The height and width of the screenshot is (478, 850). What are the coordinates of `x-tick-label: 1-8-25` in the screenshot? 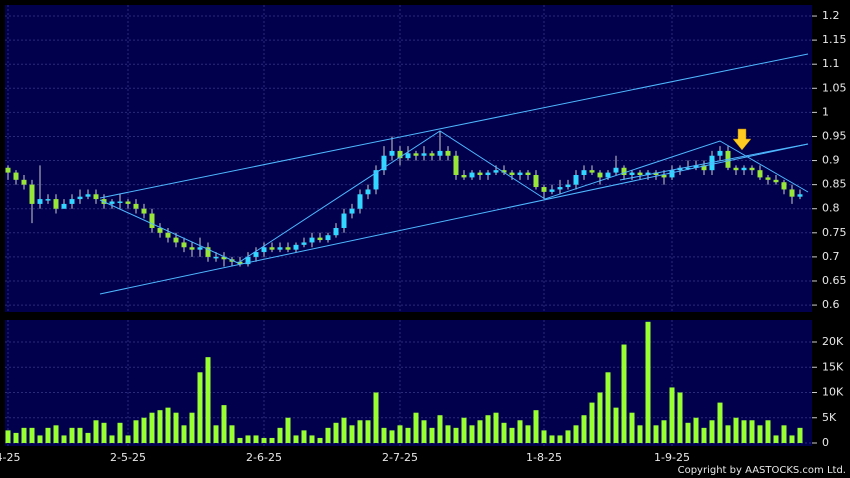 It's located at (544, 457).